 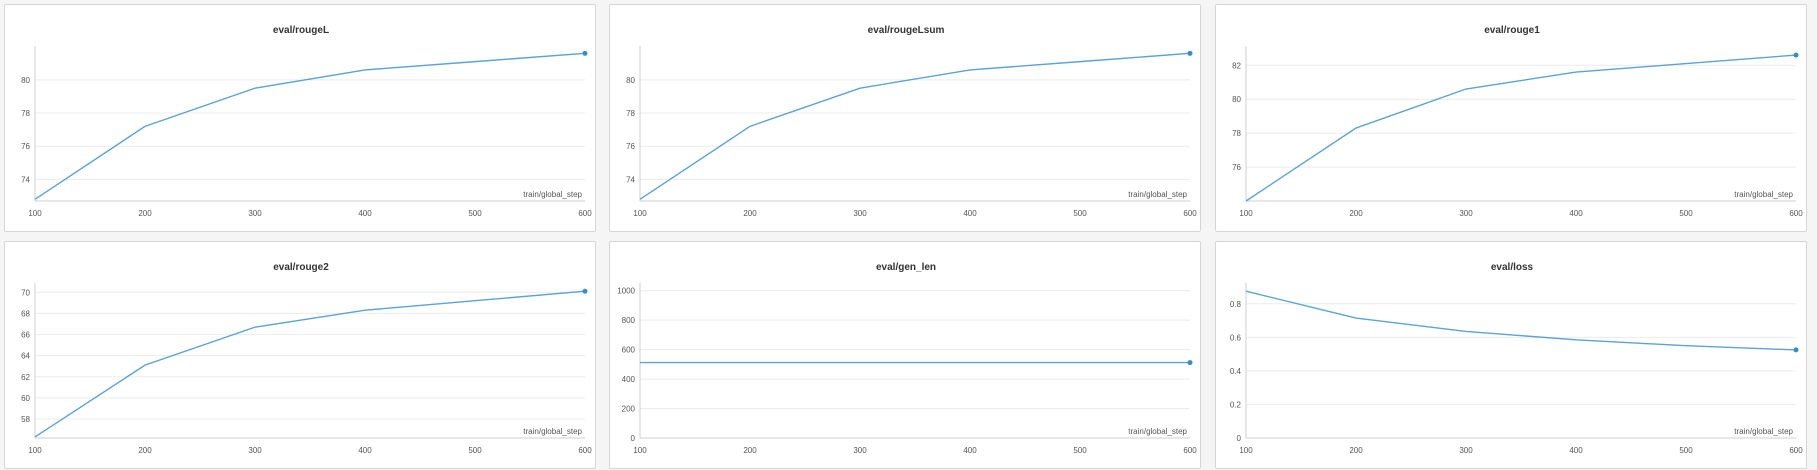 What do you see at coordinates (1236, 371) in the screenshot?
I see `y-tick-label: 0.4` at bounding box center [1236, 371].